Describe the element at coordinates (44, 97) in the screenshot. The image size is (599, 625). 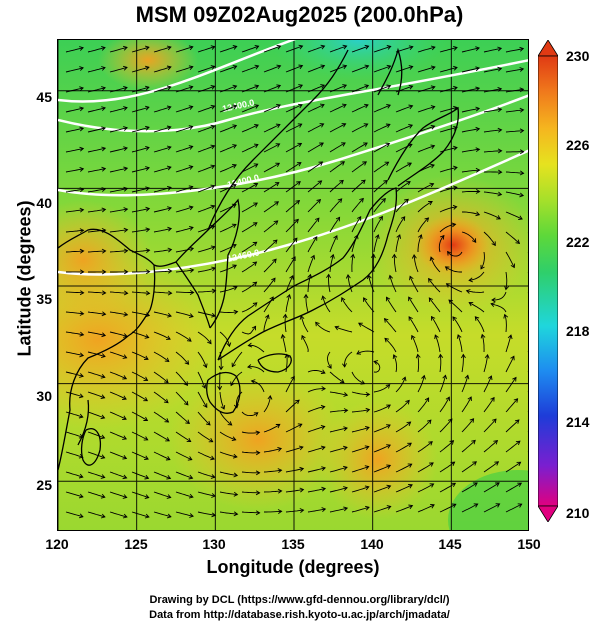
I see `y-tick-label: 45` at that location.